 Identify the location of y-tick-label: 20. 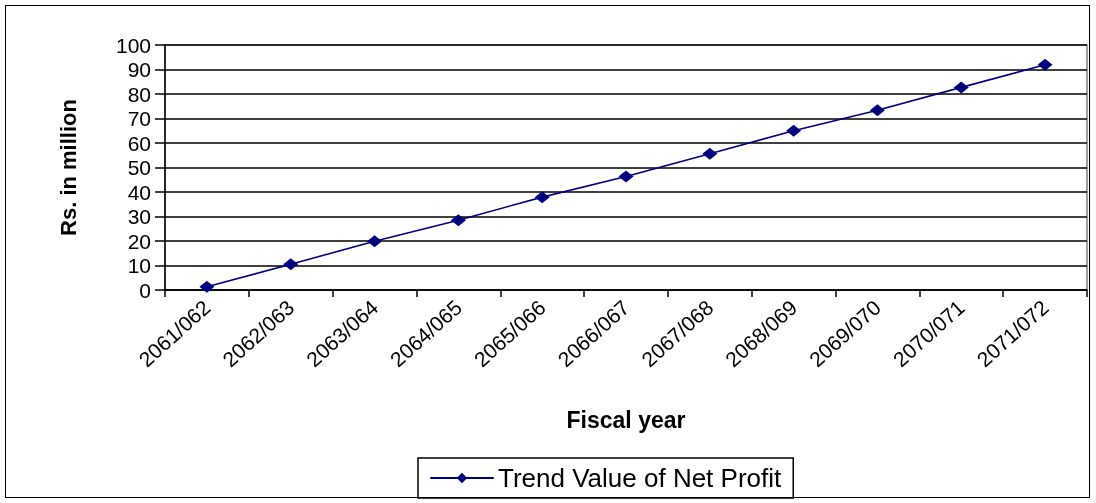
(139, 241).